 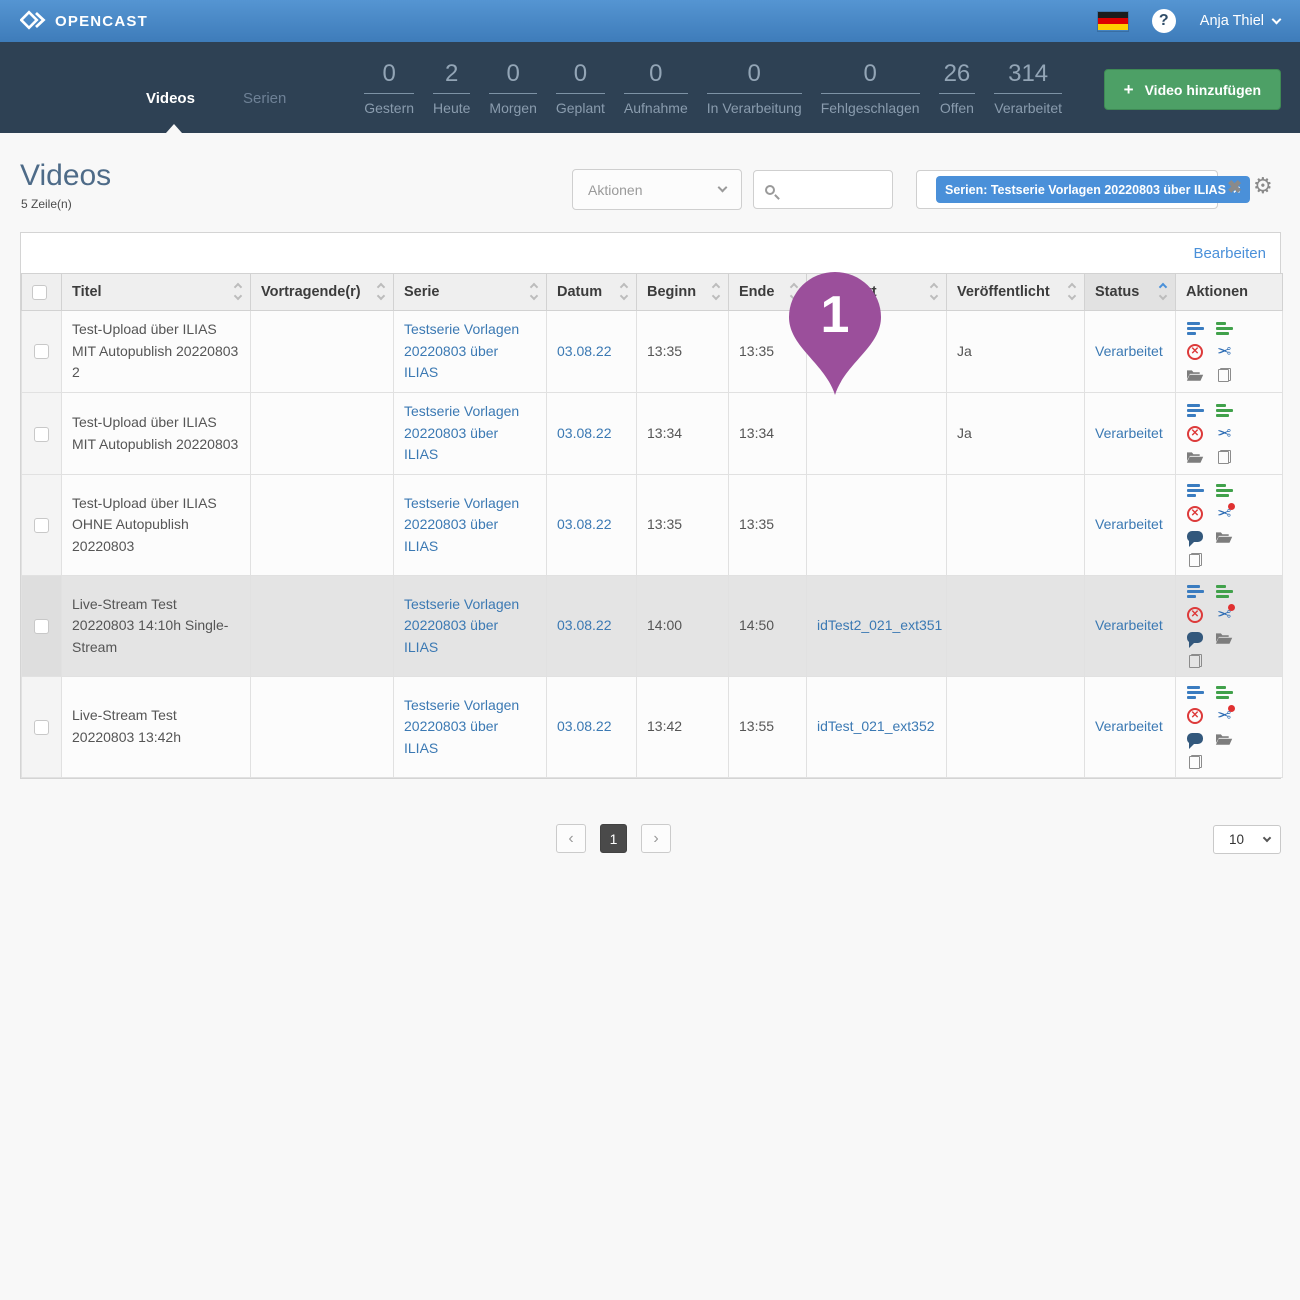 What do you see at coordinates (1236, 189) in the screenshot?
I see `chip-remove-icon: ×` at bounding box center [1236, 189].